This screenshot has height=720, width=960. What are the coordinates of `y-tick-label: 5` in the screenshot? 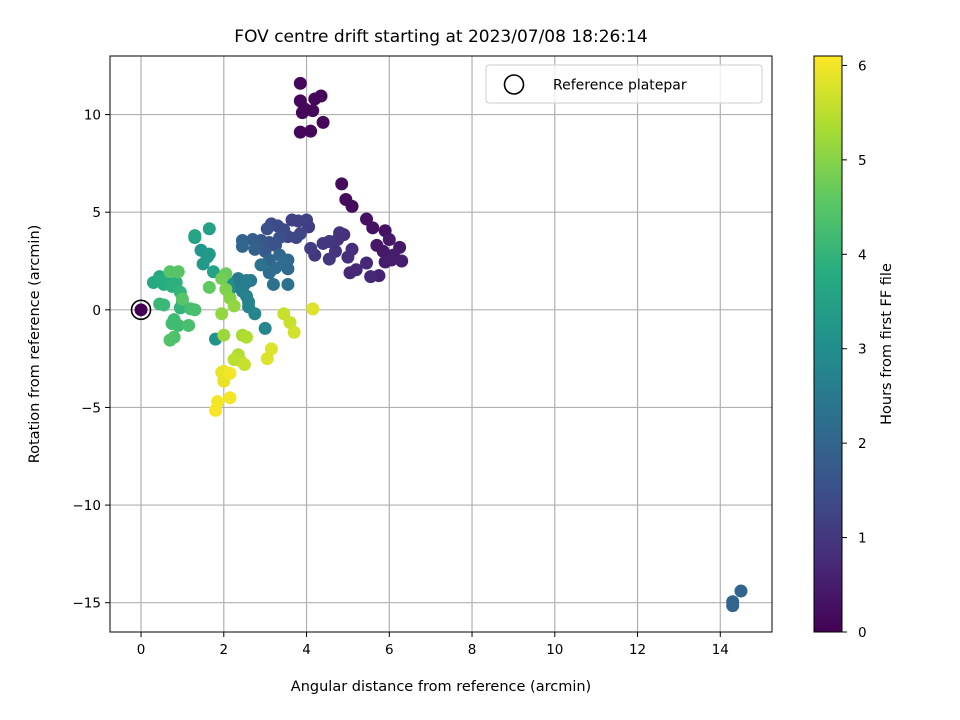 It's located at (96, 213).